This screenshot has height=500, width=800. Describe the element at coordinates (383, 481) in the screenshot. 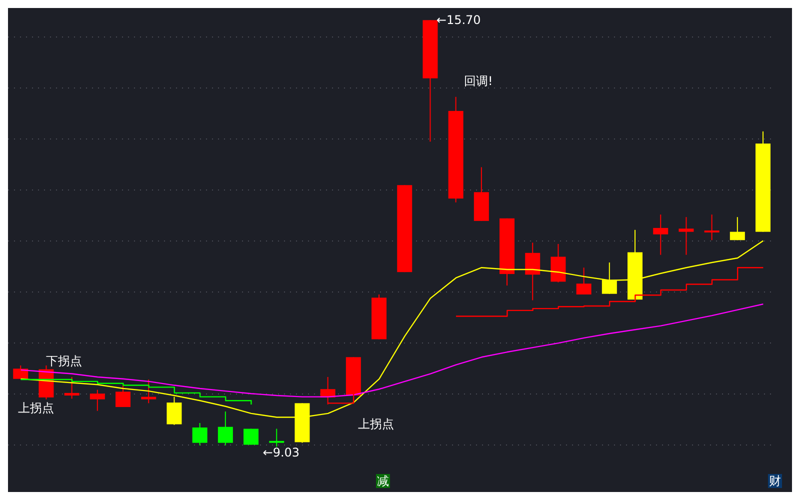

I see `text: 减` at that location.